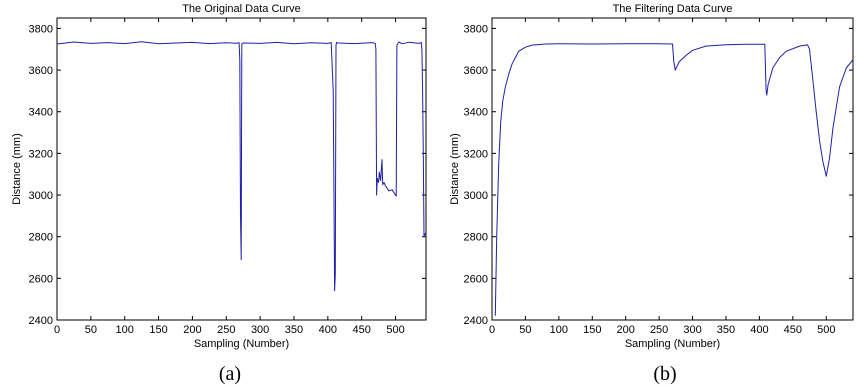 The width and height of the screenshot is (856, 389). Describe the element at coordinates (241, 9) in the screenshot. I see `chart-title: The Original Data Curve` at that location.